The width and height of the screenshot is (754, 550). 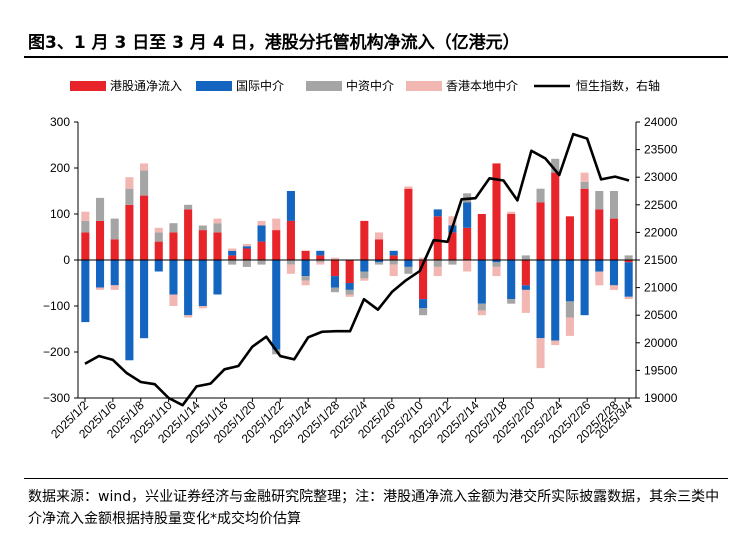 I want to click on ytick-label: 200, so click(x=60, y=168).